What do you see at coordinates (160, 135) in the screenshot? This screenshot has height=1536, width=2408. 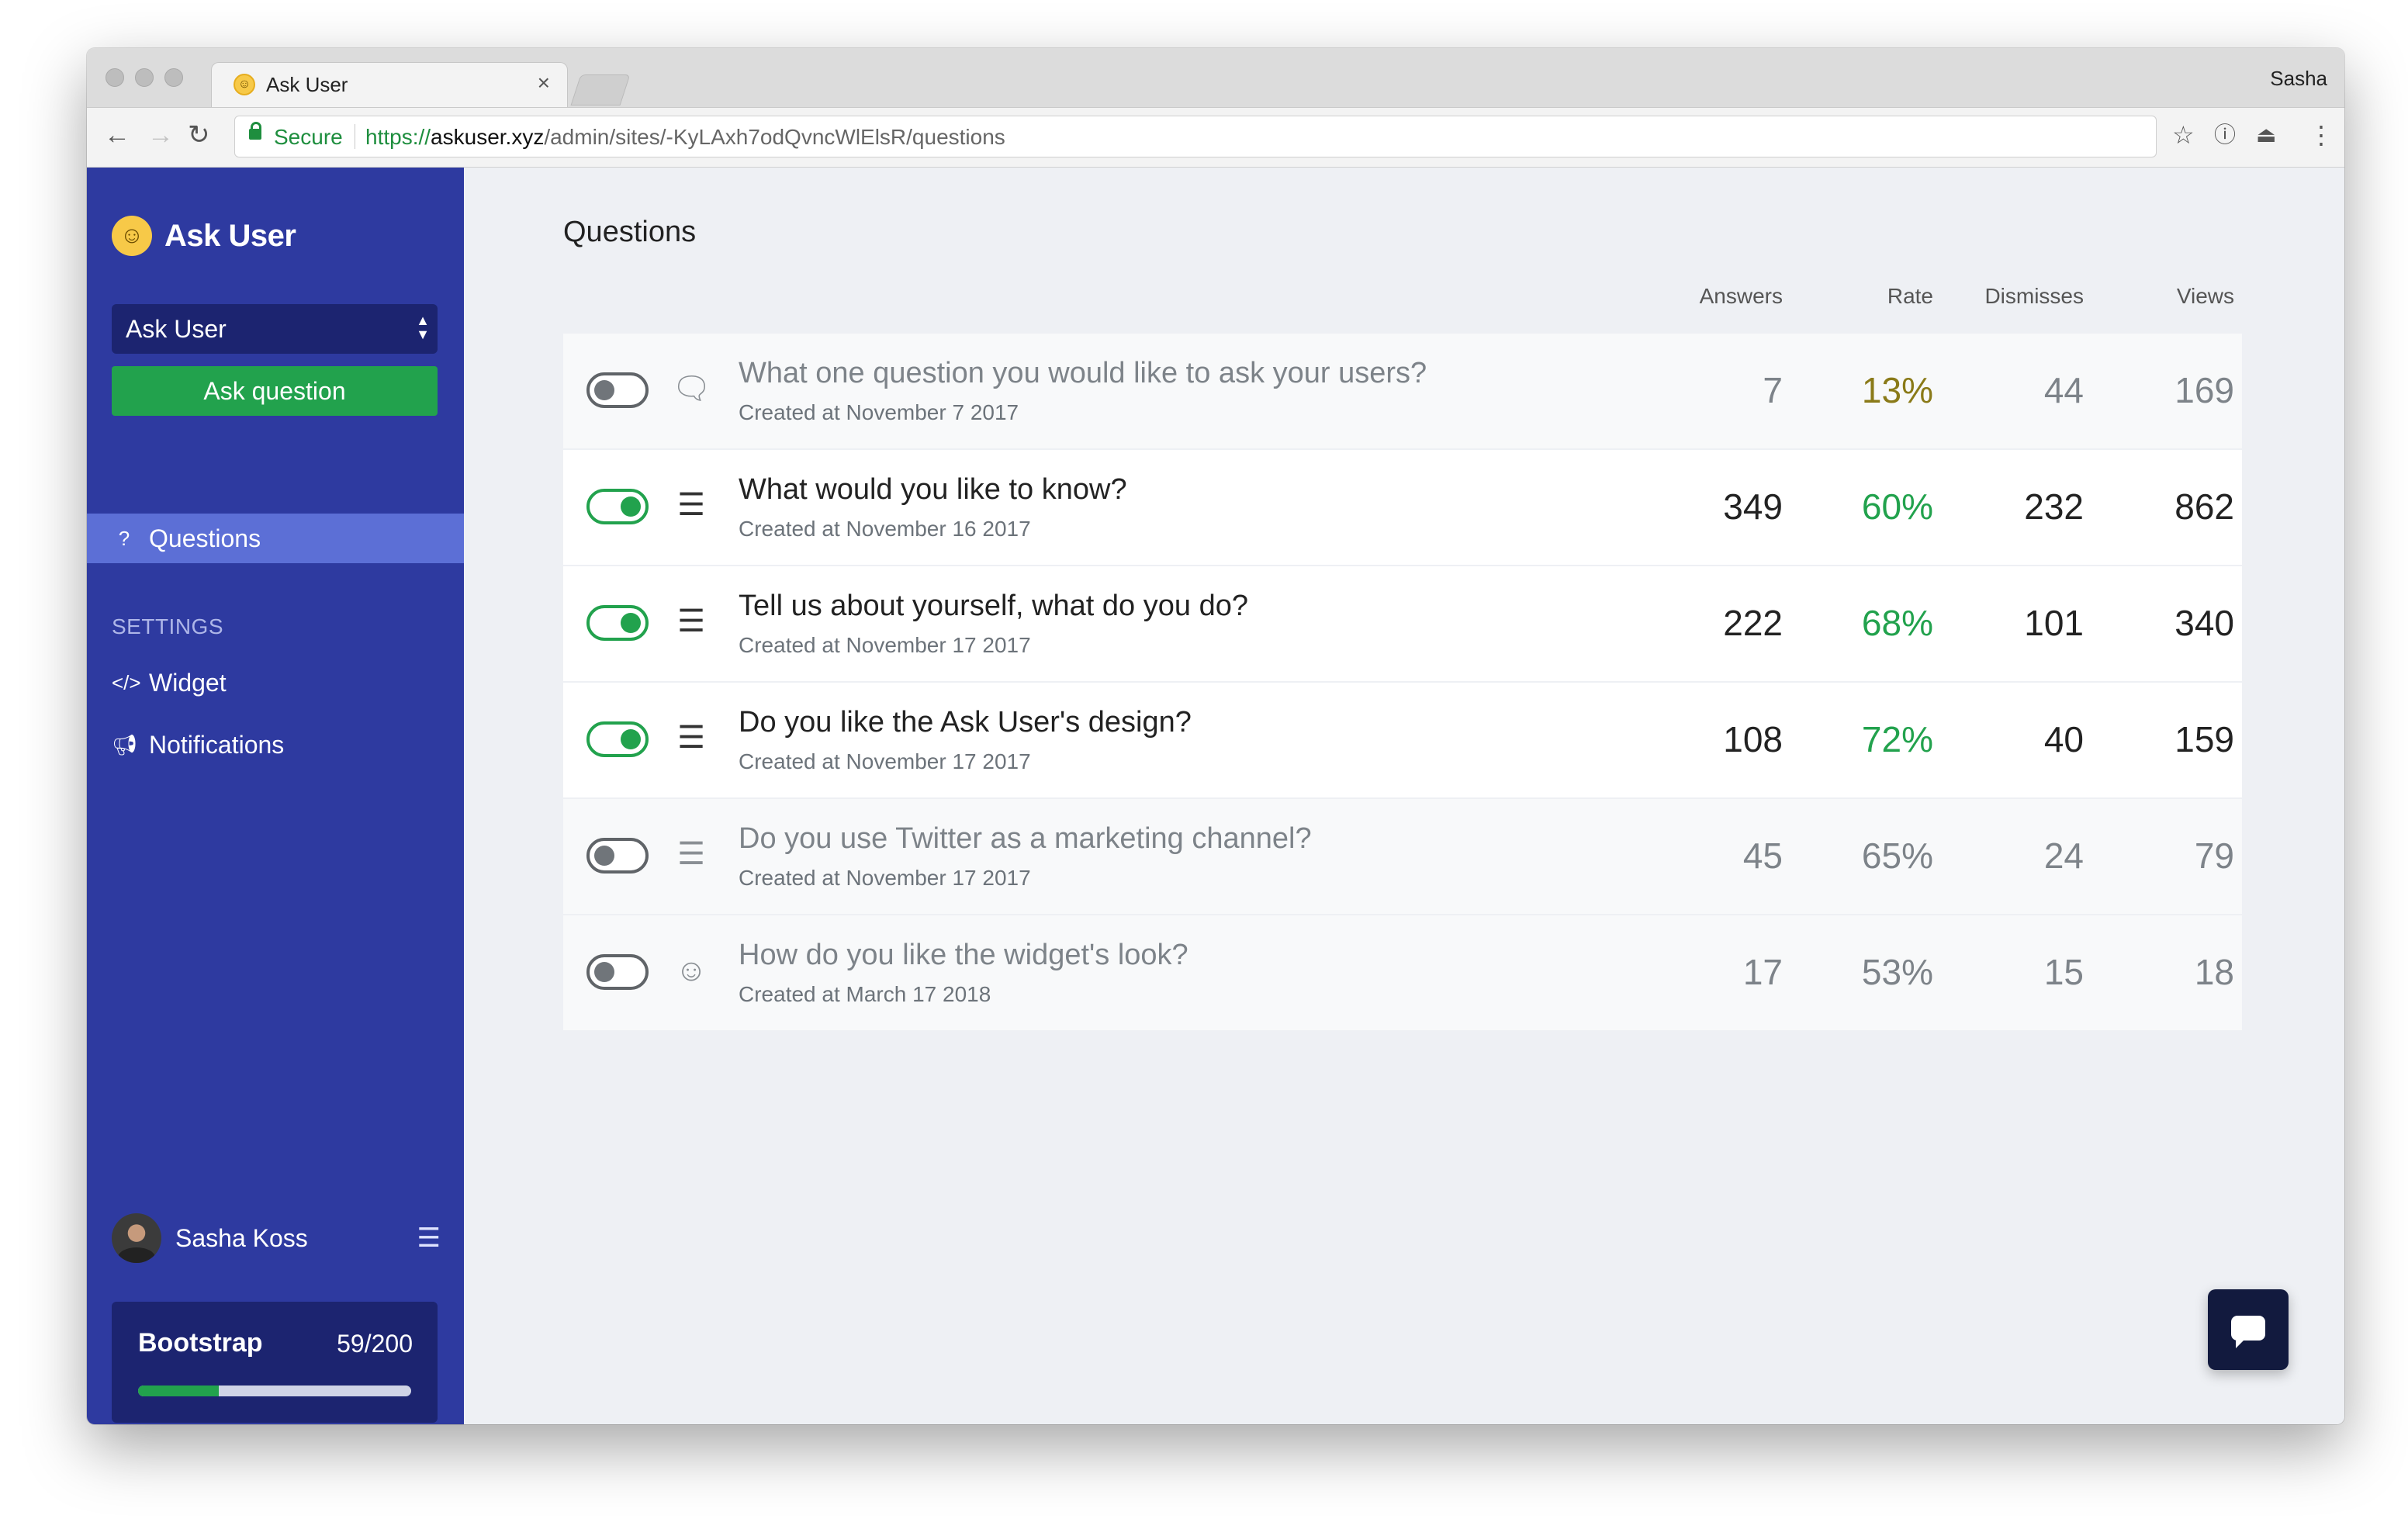 I see `forward-arrow-icon: →` at bounding box center [160, 135].